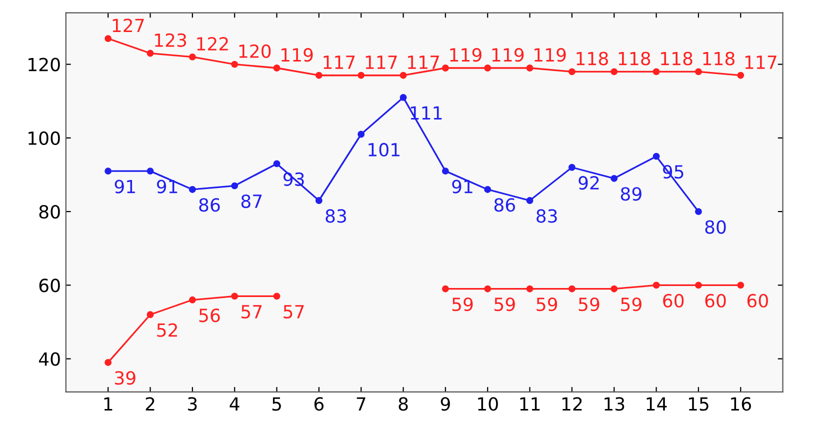 Image resolution: width=824 pixels, height=426 pixels. What do you see at coordinates (170, 40) in the screenshot?
I see `data-label: 123` at bounding box center [170, 40].